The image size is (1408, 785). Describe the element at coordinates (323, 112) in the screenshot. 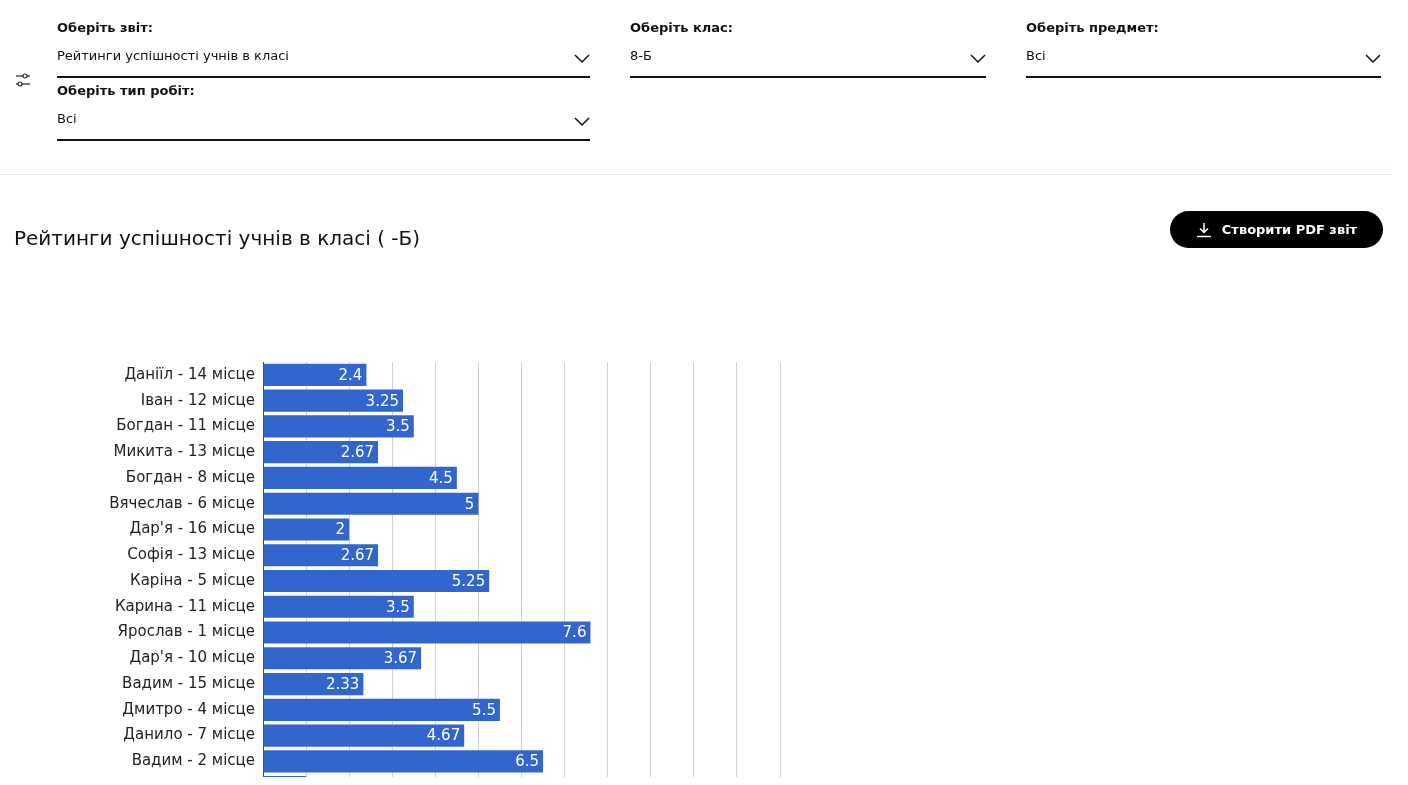

I see `dropdown-field: Оберіть тип робіт: Всі` at that location.